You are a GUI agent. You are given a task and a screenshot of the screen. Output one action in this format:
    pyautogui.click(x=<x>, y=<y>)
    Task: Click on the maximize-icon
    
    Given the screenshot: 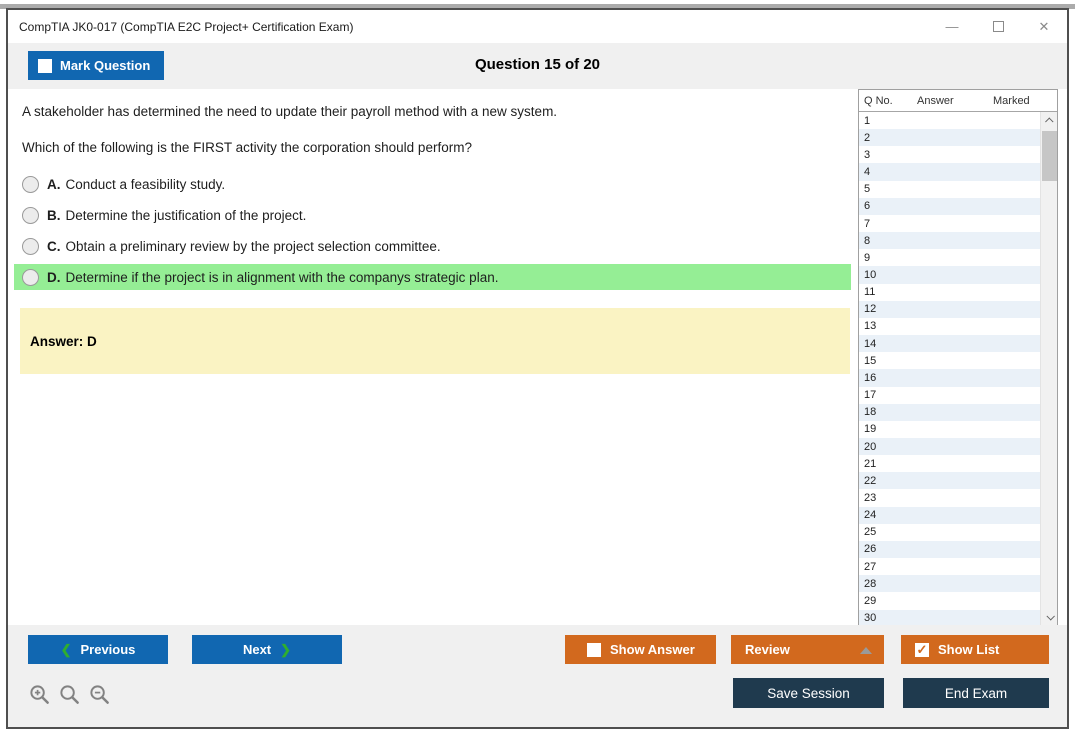 What is the action you would take?
    pyautogui.click(x=998, y=26)
    